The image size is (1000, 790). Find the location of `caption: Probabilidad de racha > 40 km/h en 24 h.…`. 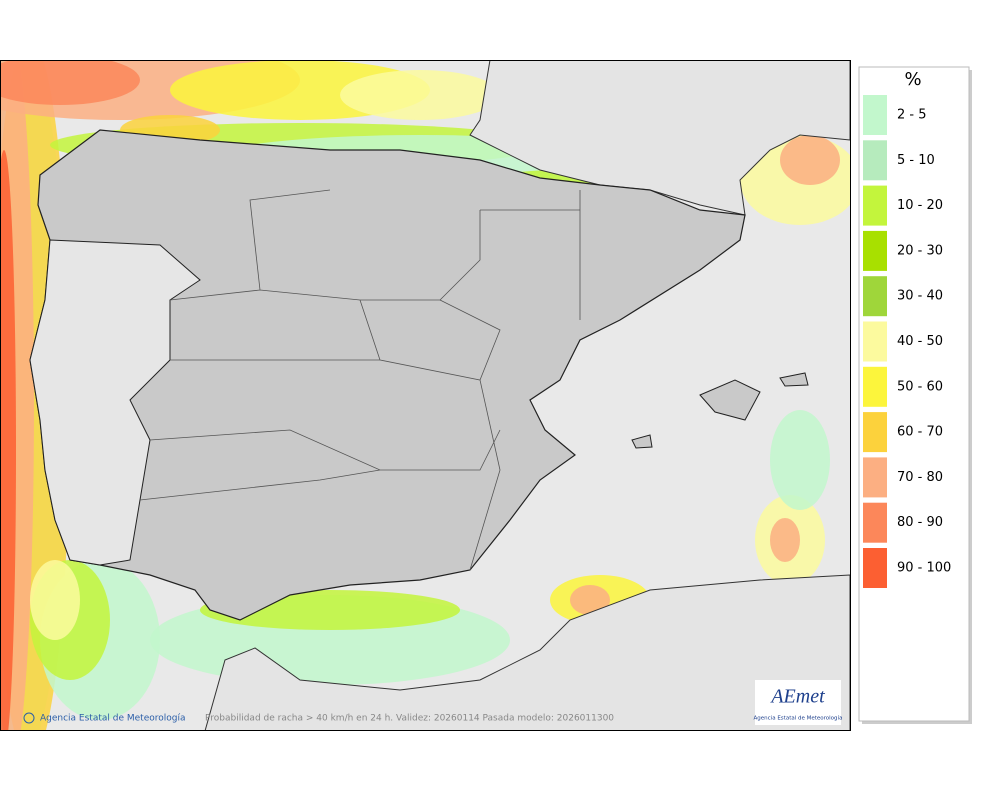

caption: Probabilidad de racha > 40 km/h en 24 h.… is located at coordinates (409, 719).